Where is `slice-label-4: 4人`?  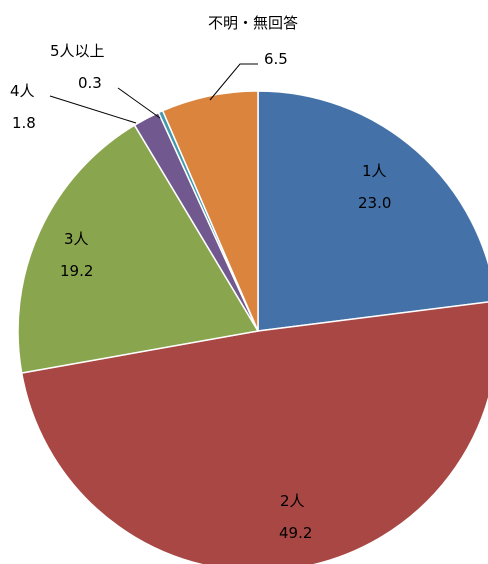 slice-label-4: 4人 is located at coordinates (22, 91).